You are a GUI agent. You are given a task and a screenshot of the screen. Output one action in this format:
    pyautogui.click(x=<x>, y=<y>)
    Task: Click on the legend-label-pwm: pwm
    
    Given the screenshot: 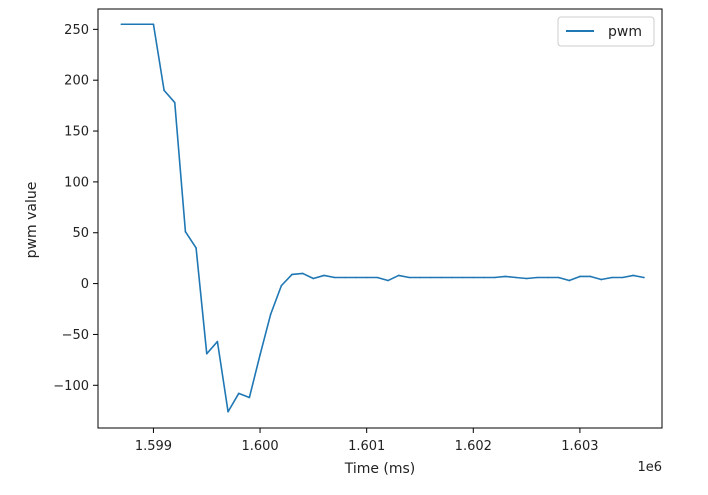 What is the action you would take?
    pyautogui.click(x=625, y=32)
    